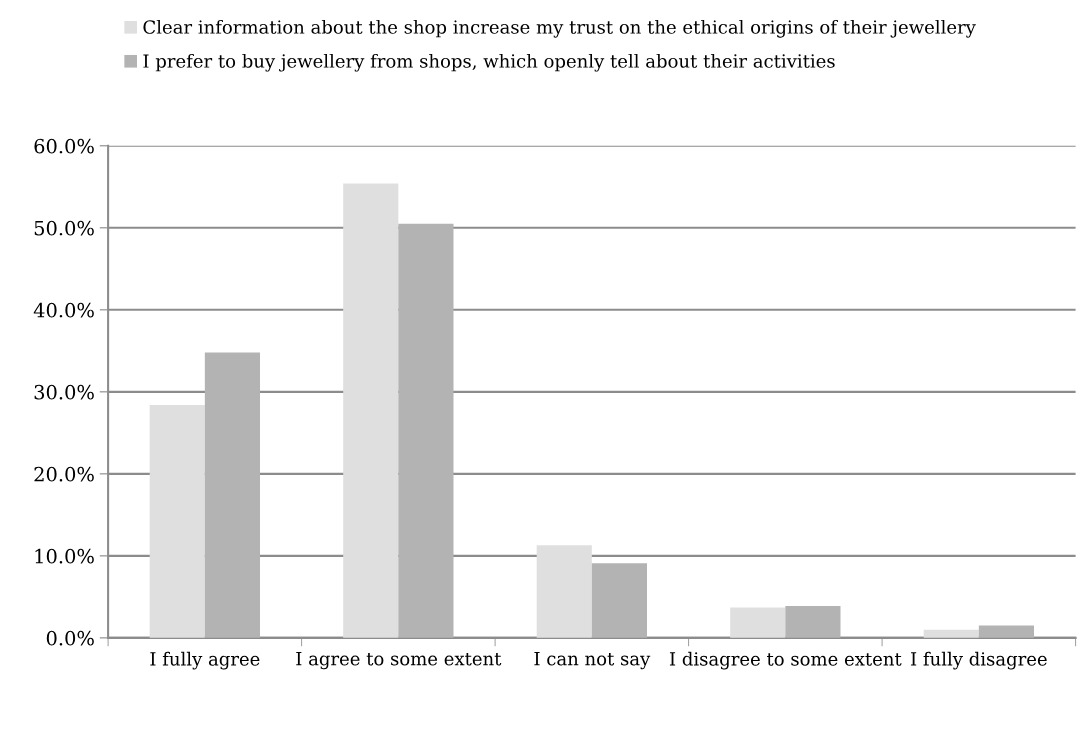 This screenshot has height=729, width=1081. I want to click on x-tick-label: I fully agree, so click(205, 660).